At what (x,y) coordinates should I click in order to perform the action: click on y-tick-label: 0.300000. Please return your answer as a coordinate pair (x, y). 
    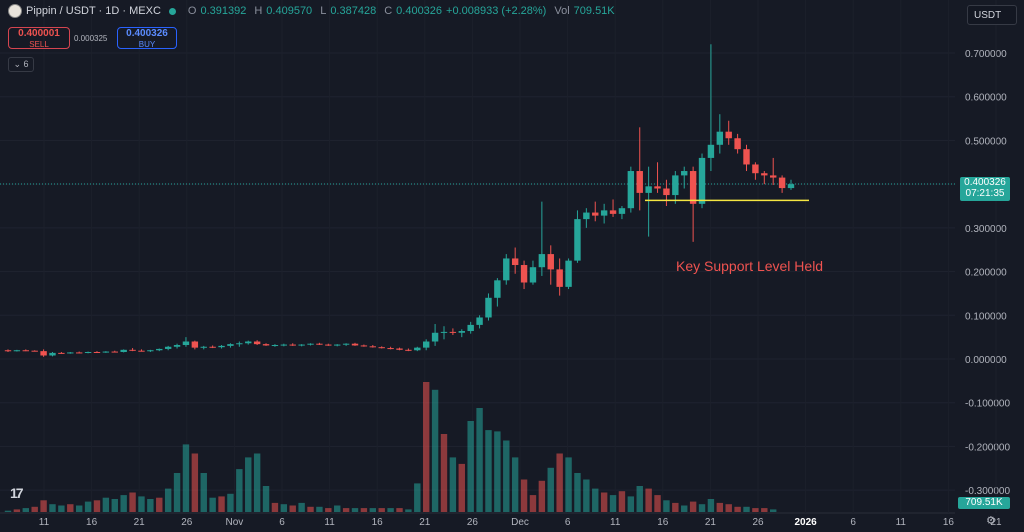
    Looking at the image, I should click on (986, 229).